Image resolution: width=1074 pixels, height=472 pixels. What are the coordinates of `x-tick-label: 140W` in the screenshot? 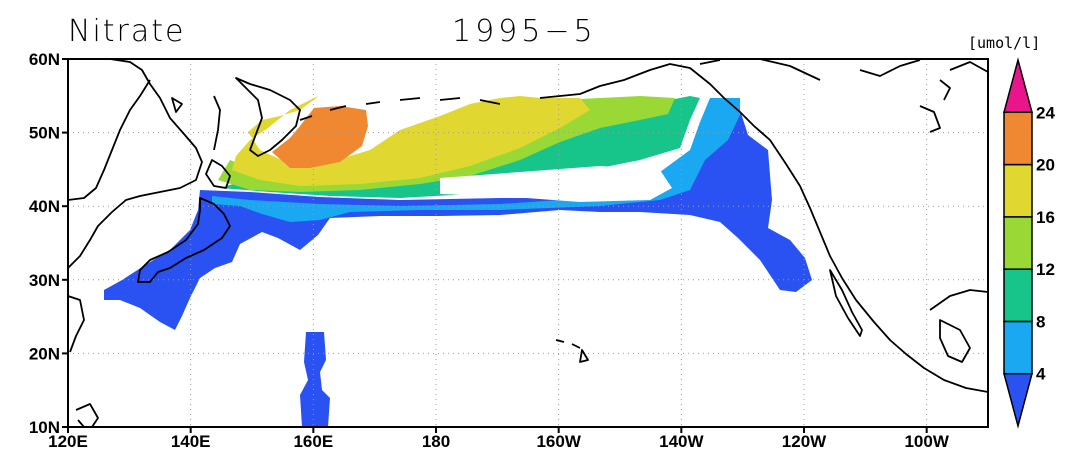 It's located at (681, 441).